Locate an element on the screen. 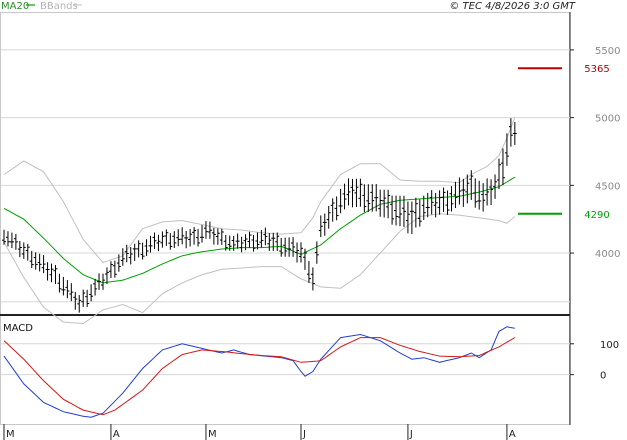 The height and width of the screenshot is (440, 627). signal-line is located at coordinates (259, 376).